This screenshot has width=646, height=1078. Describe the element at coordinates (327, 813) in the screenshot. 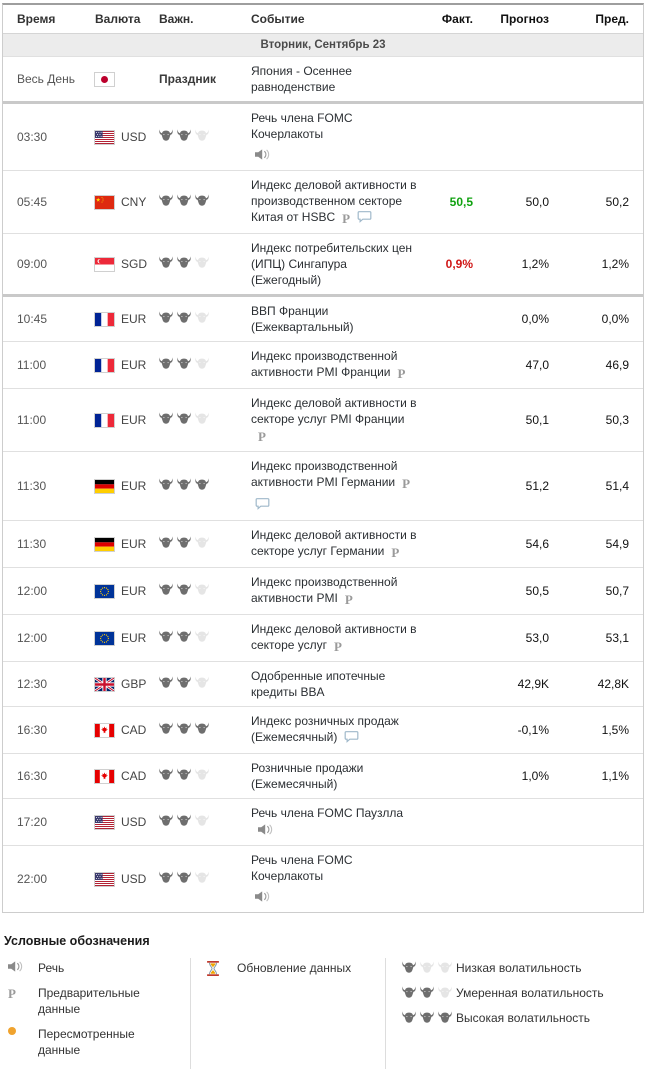

I see `event-title: Речь члена FOMC Паузлла` at that location.